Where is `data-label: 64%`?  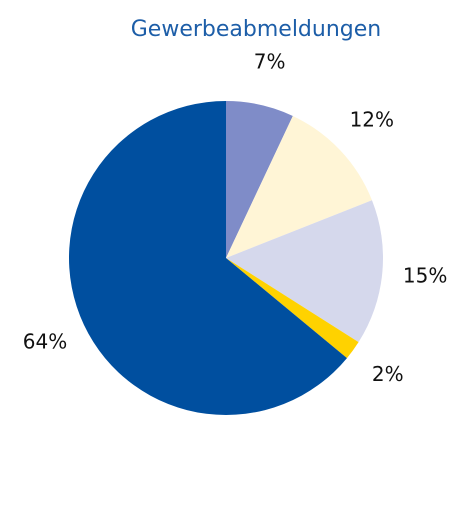 data-label: 64% is located at coordinates (45, 342).